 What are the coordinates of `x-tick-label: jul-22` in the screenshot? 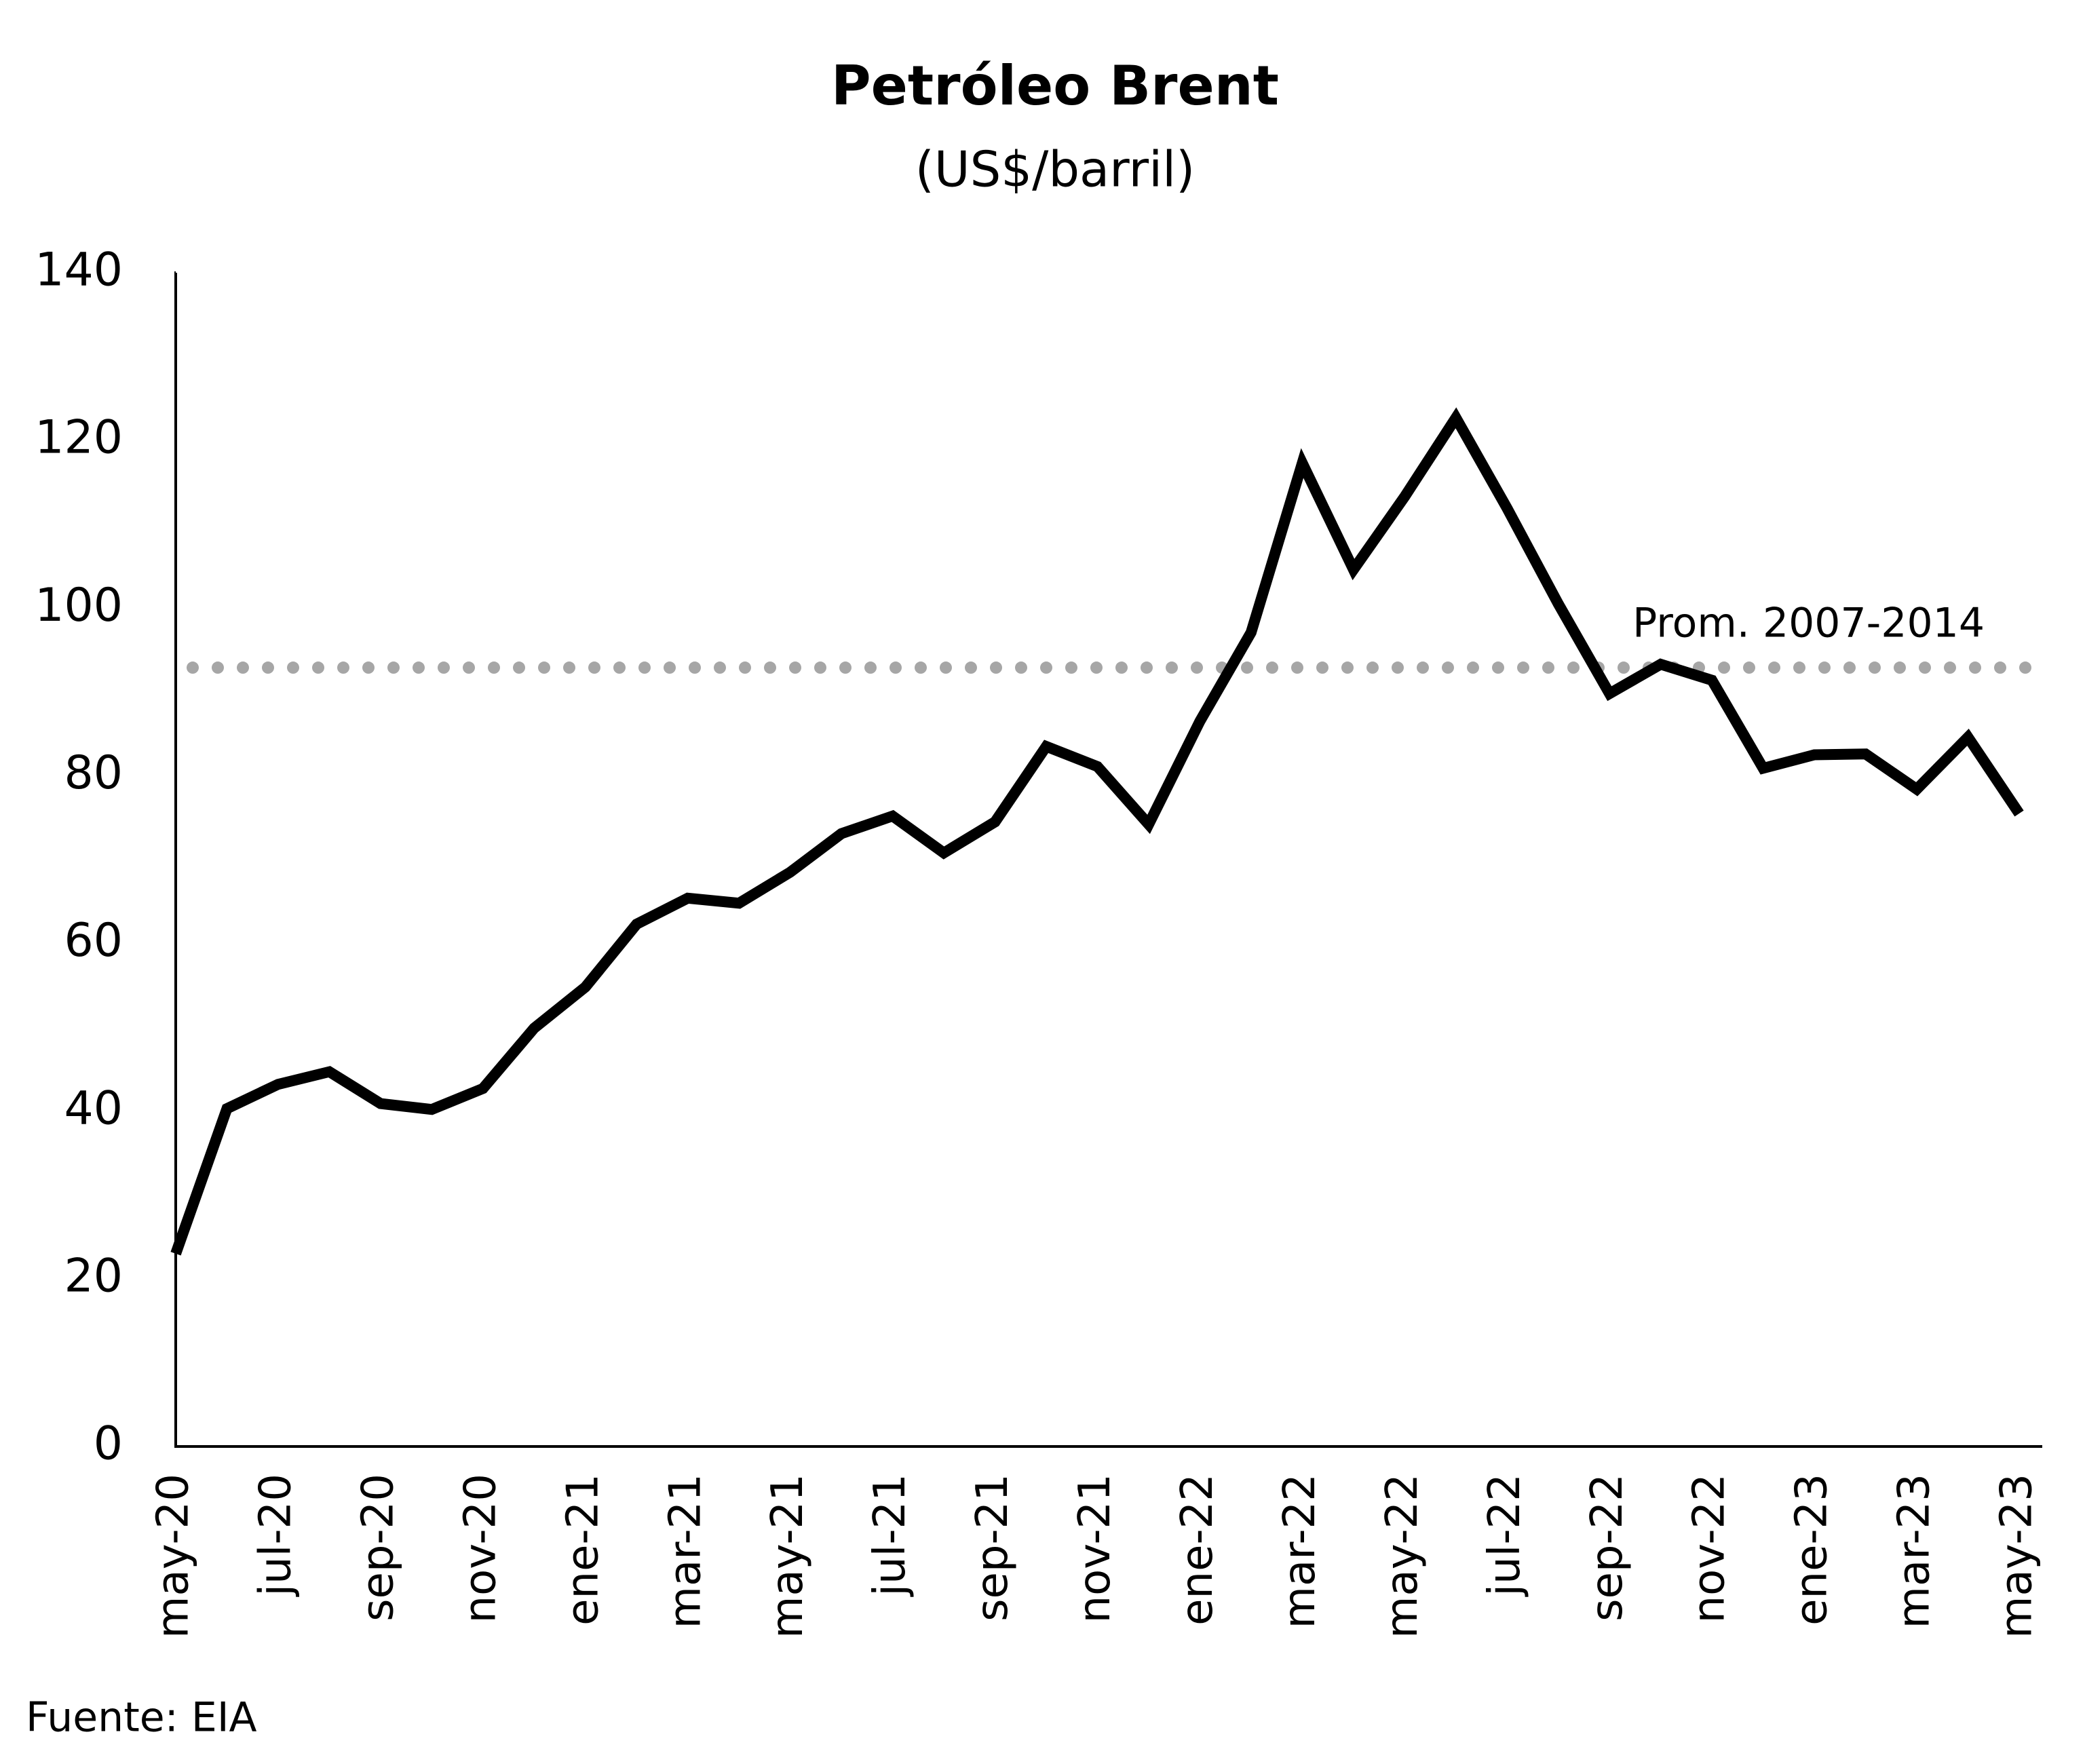 It's located at (1505, 1536).